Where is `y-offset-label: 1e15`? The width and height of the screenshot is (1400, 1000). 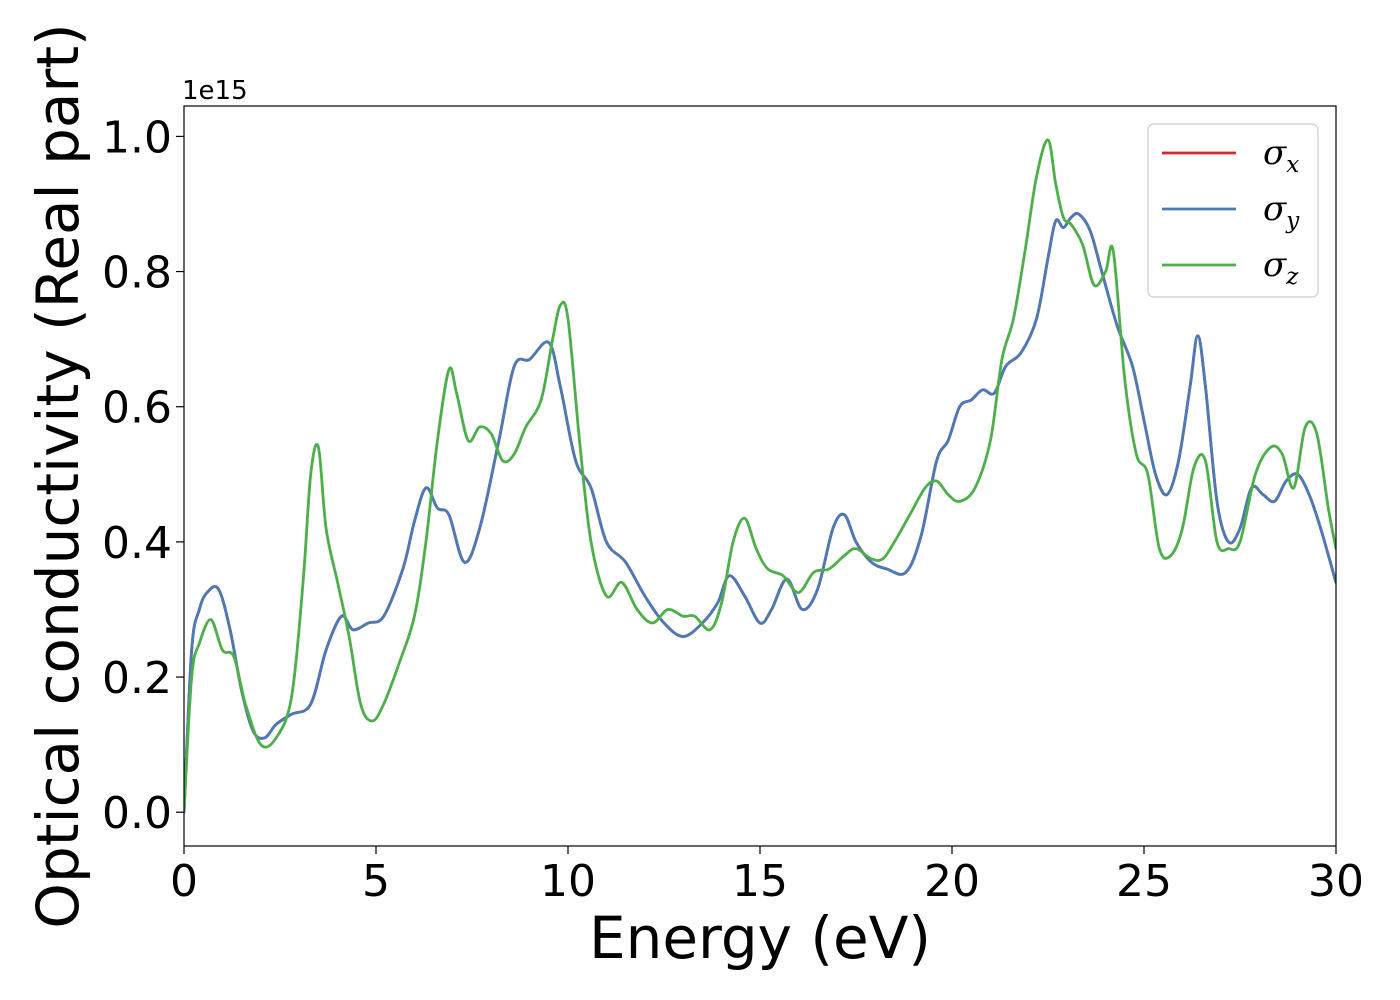
y-offset-label: 1e15 is located at coordinates (215, 91).